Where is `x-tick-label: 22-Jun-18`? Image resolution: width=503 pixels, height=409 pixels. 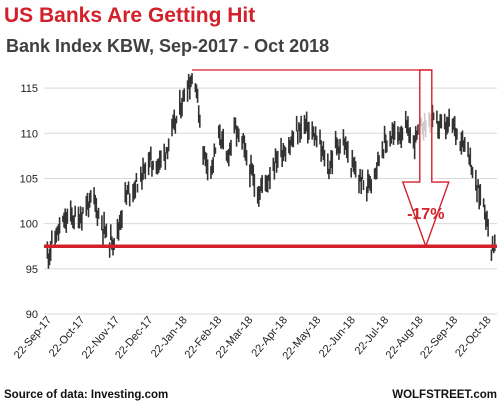
x-tick-label: 22-Jun-18 is located at coordinates (337, 337).